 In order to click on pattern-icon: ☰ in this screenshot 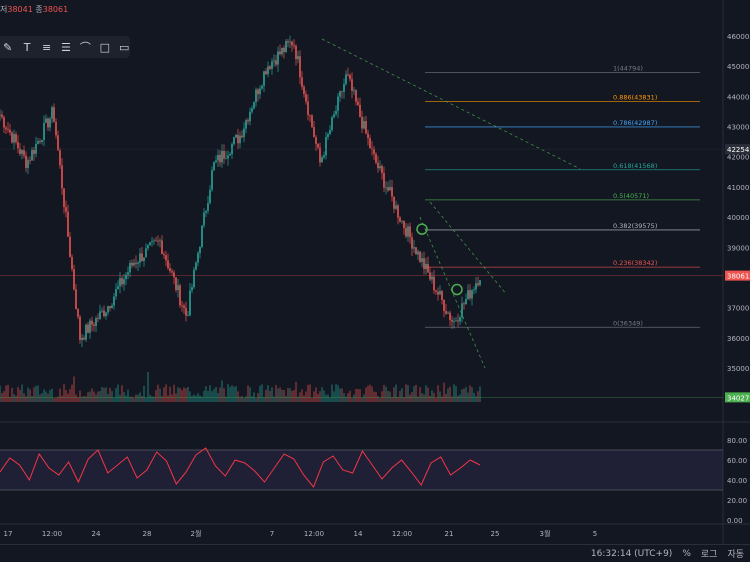, I will do `click(66, 47)`.